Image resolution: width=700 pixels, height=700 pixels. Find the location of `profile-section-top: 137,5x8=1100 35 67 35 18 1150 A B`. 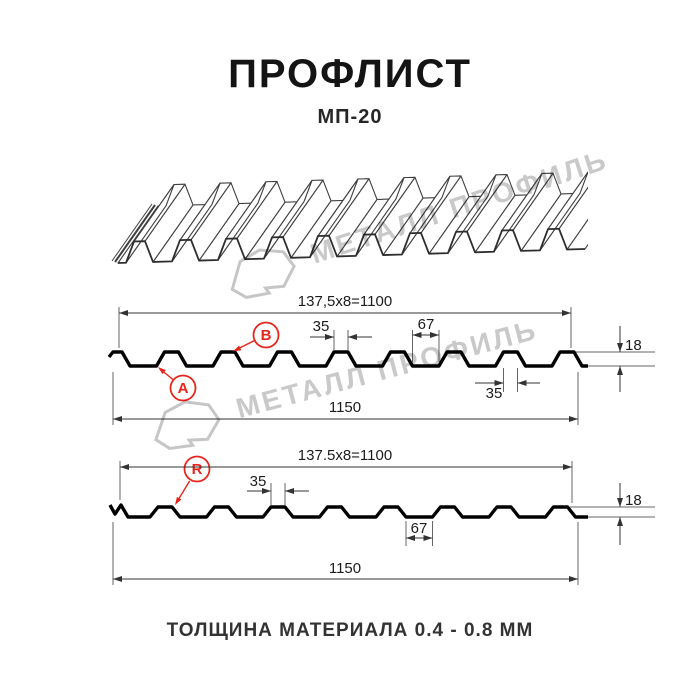

profile-section-top: 137,5x8=1100 35 67 35 18 1150 A B is located at coordinates (381, 359).